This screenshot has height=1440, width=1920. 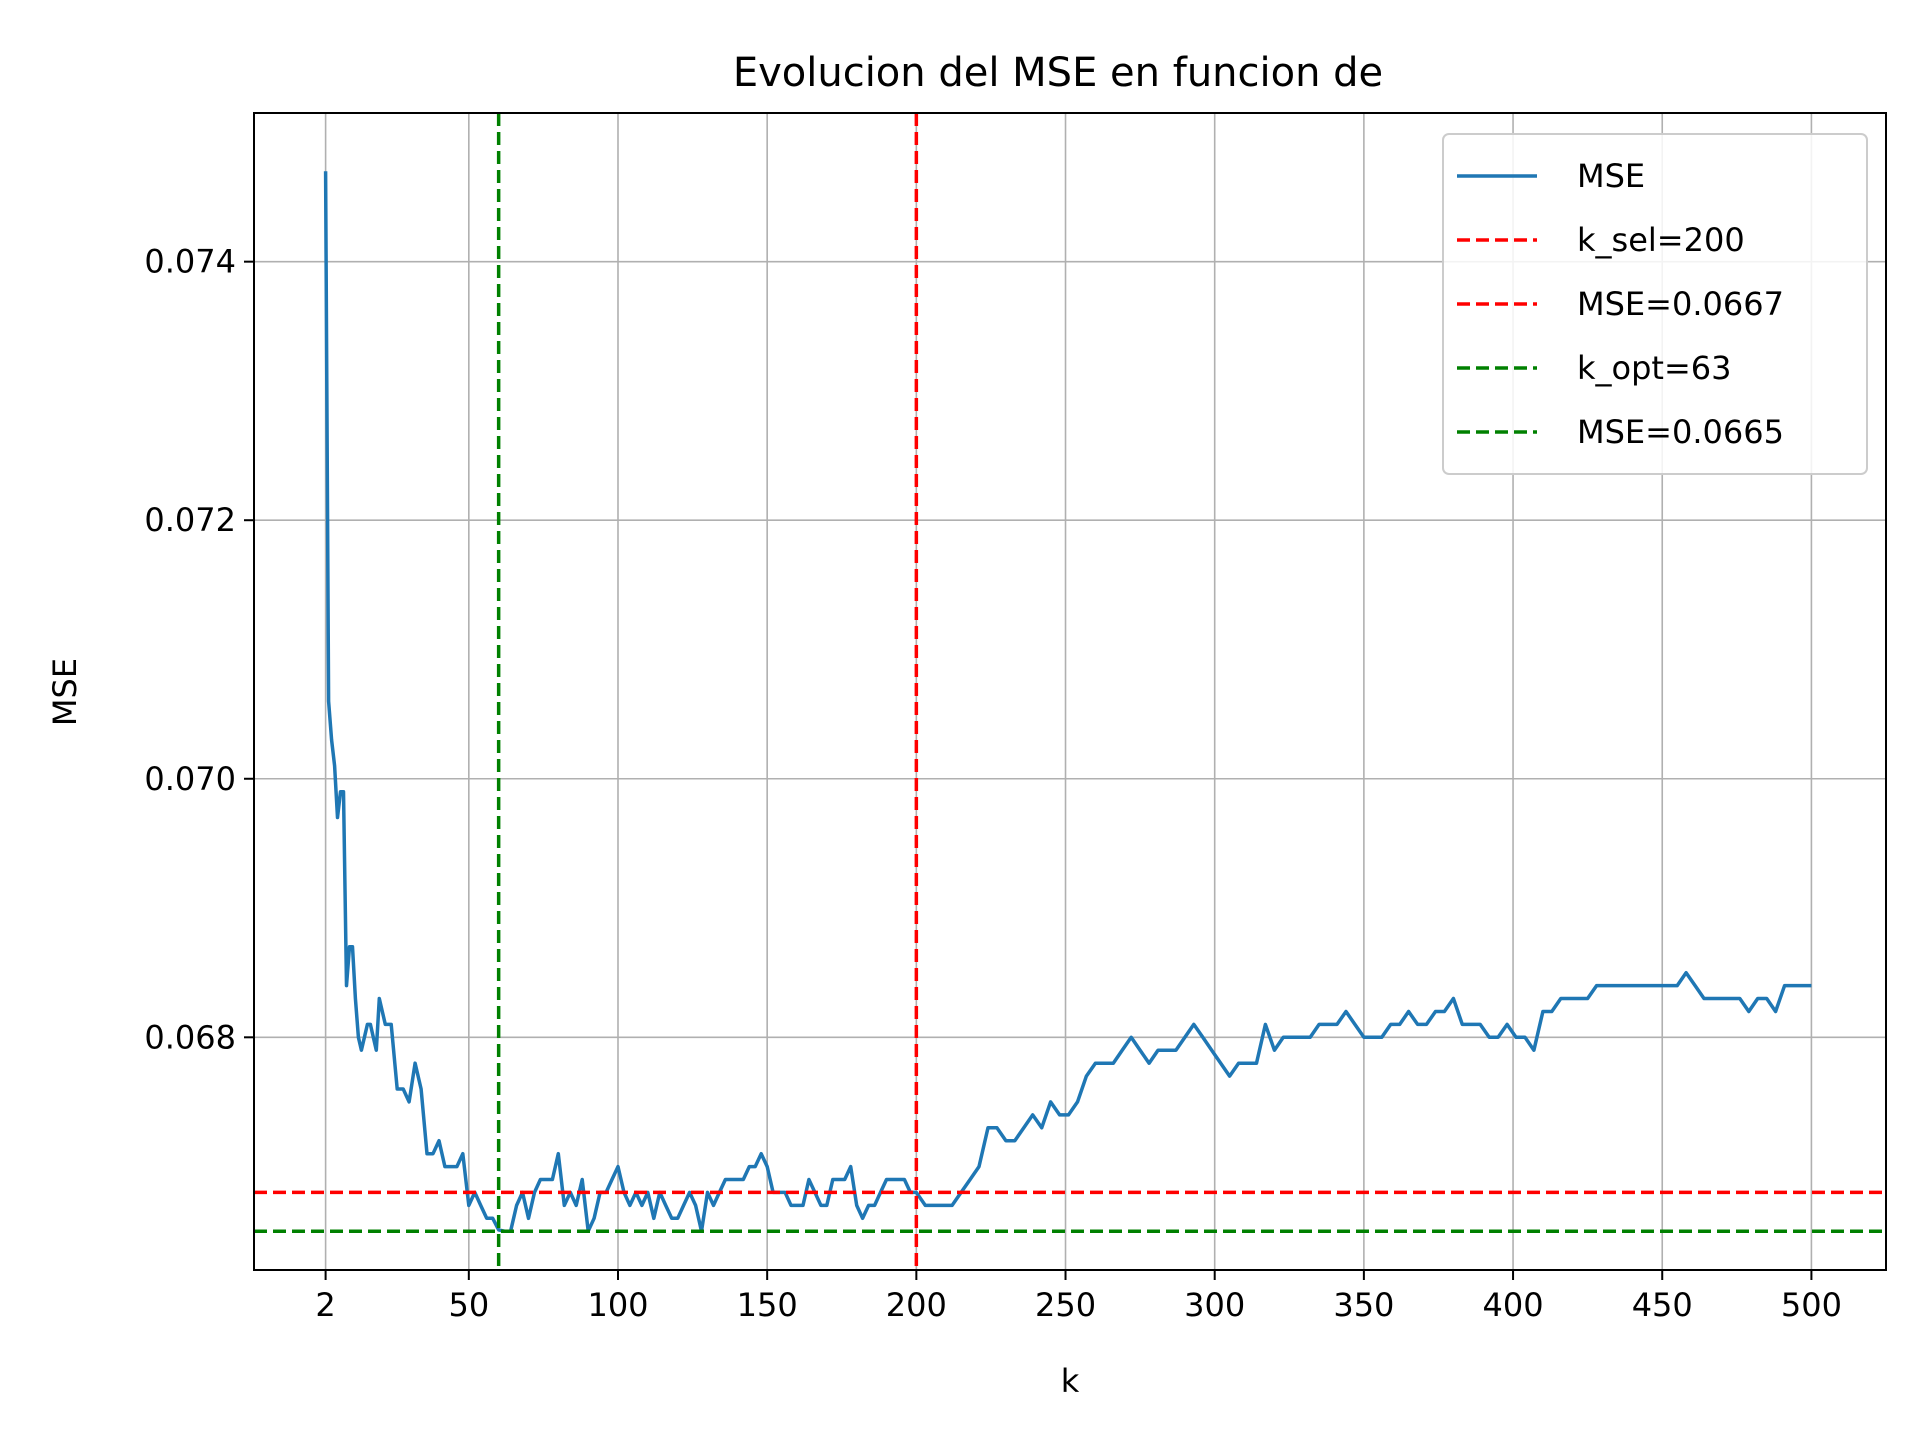 I want to click on x-tick-label: 250, so click(x=1065, y=1305).